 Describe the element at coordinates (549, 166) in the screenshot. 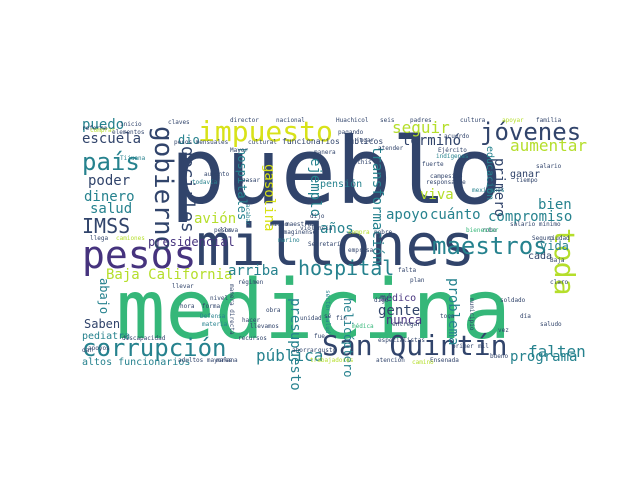

I see `word: salario` at that location.